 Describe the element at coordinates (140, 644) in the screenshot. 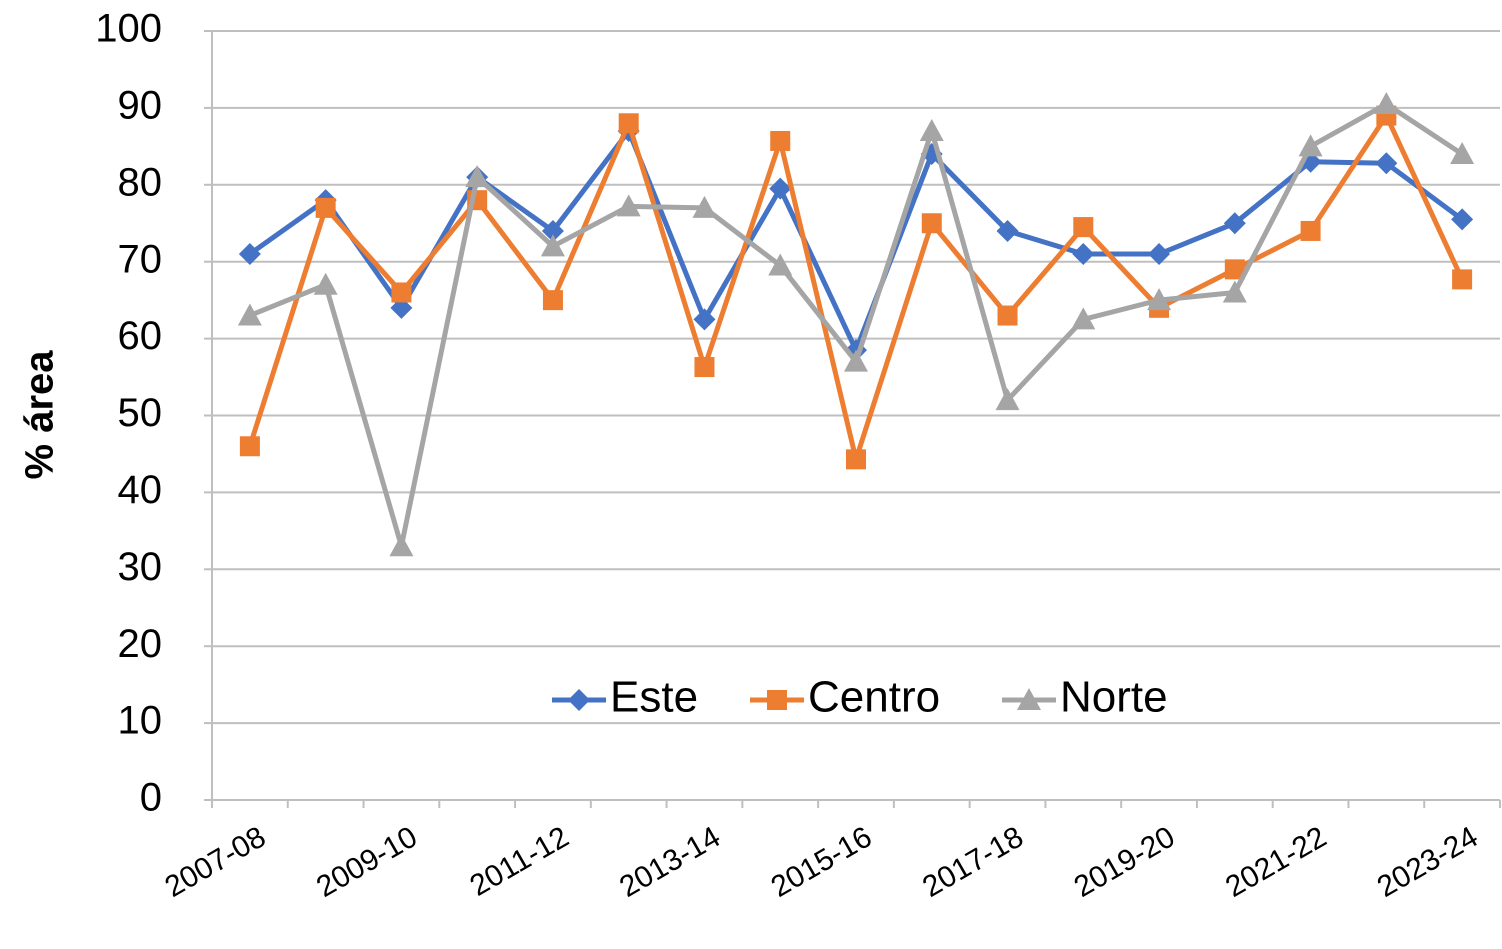

I see `y-tick-label: 20` at that location.